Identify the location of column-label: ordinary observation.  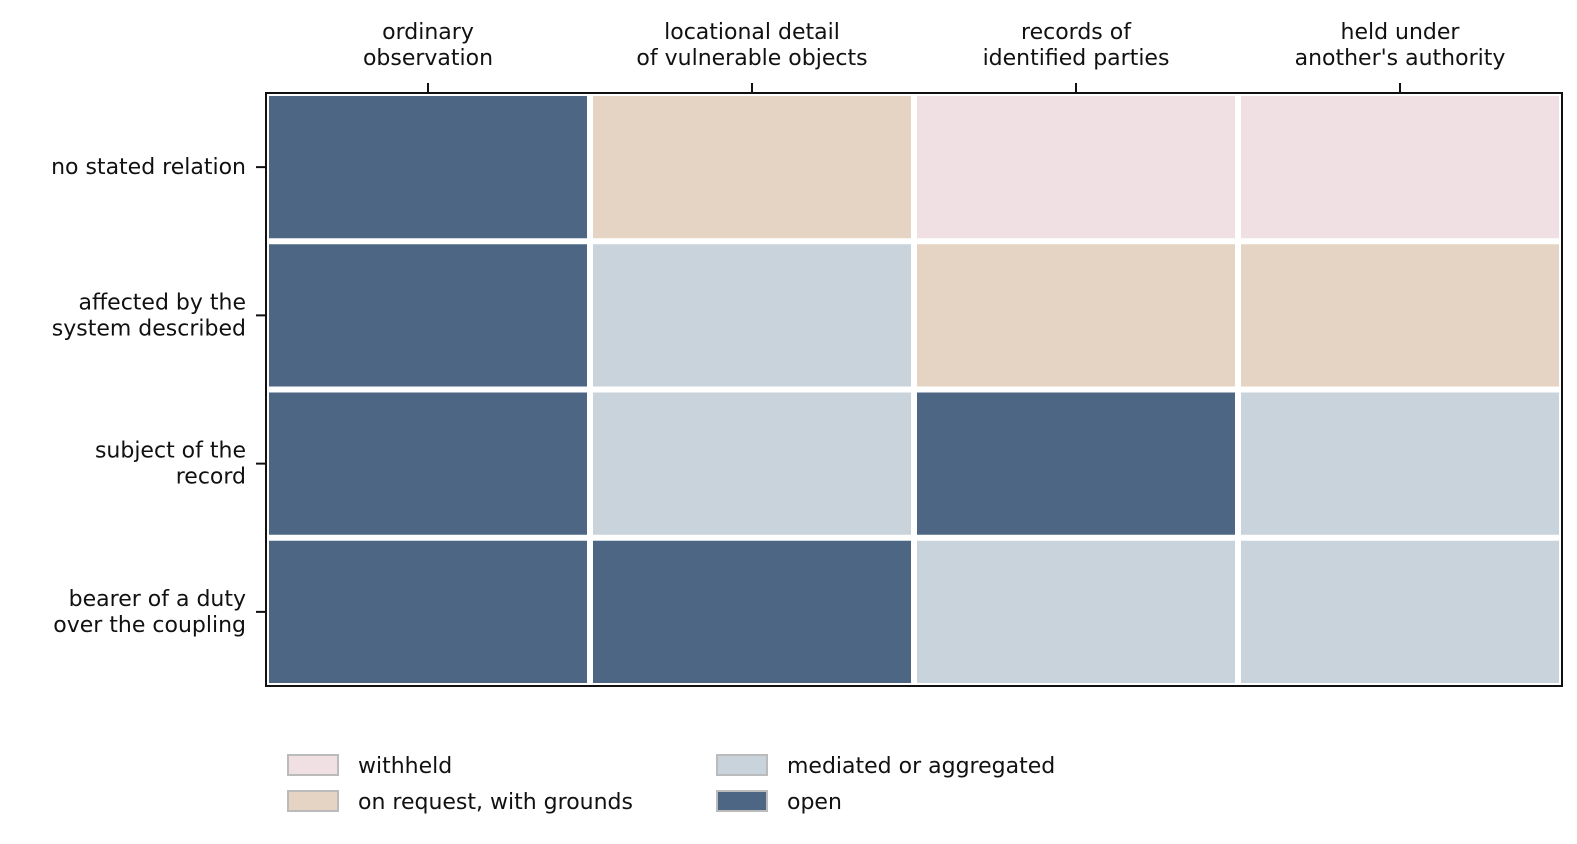
(428, 45).